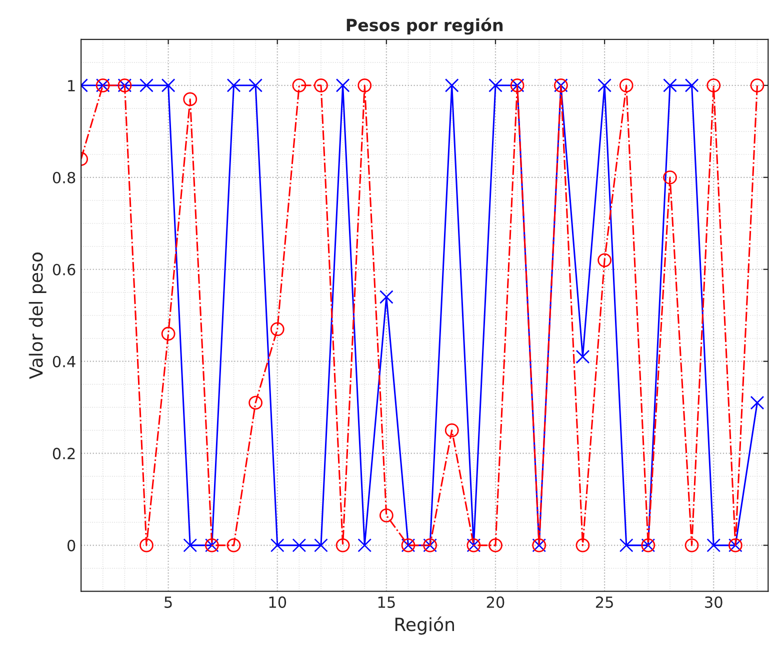  What do you see at coordinates (37, 316) in the screenshot?
I see `y-axis-title: Valor del peso` at bounding box center [37, 316].